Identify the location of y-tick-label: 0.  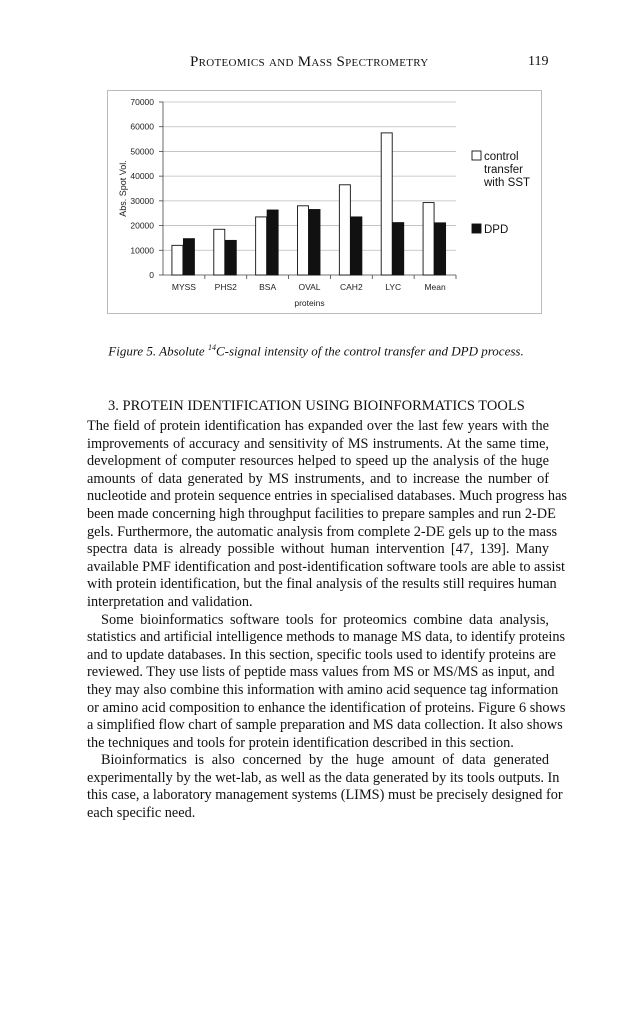
(151, 275).